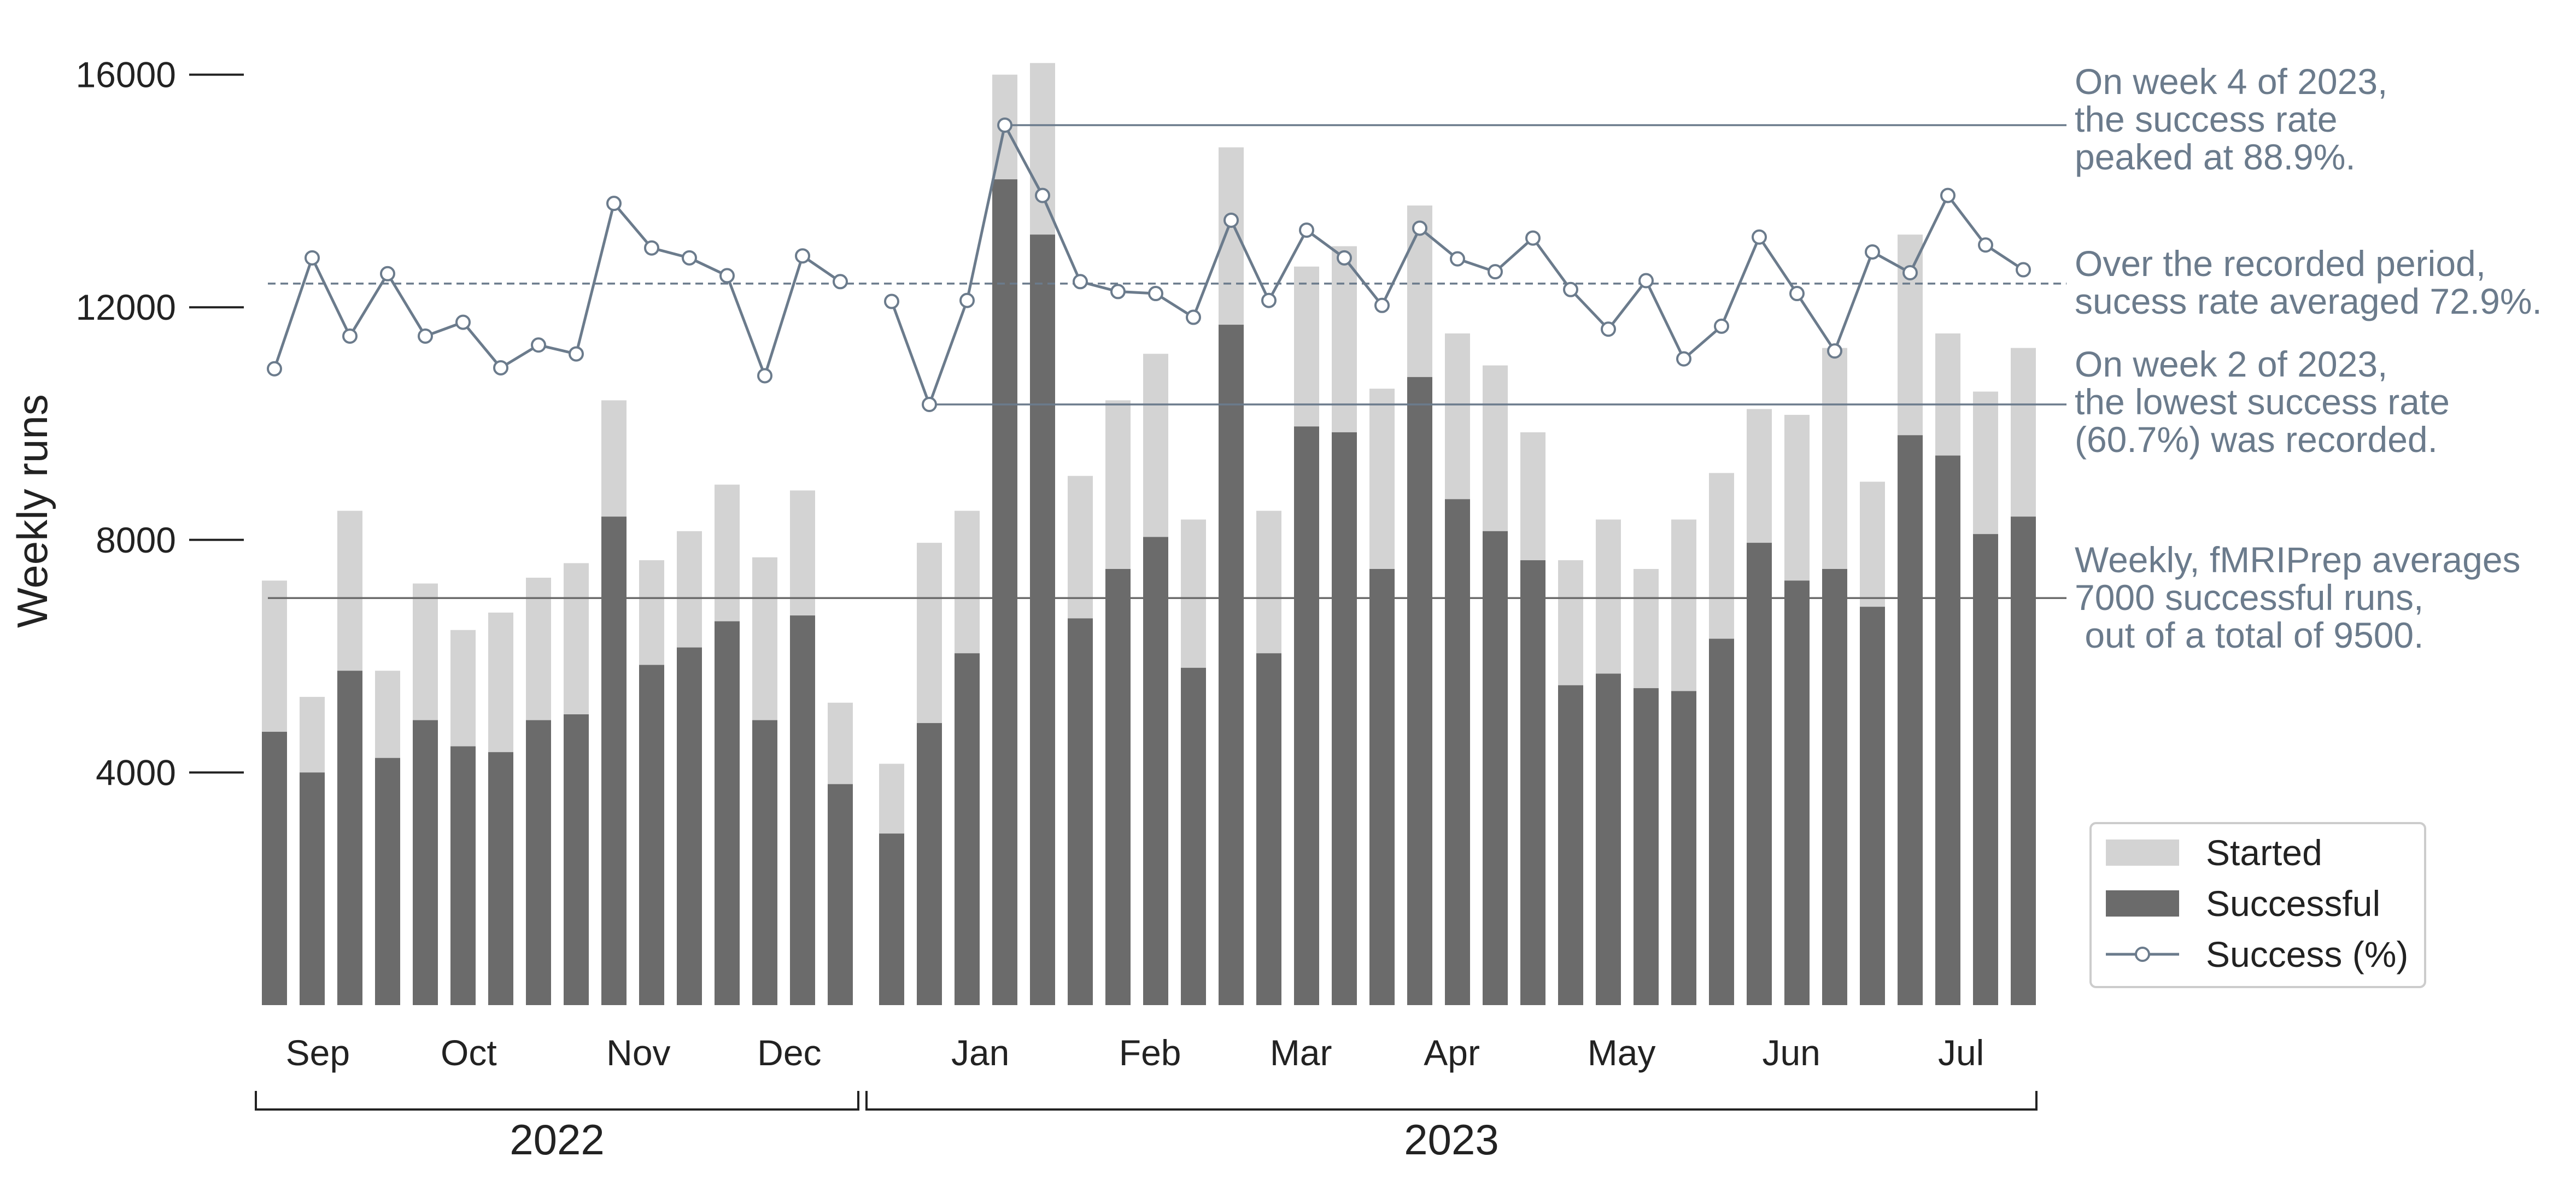  Describe the element at coordinates (1622, 1052) in the screenshot. I see `month-label: May` at that location.